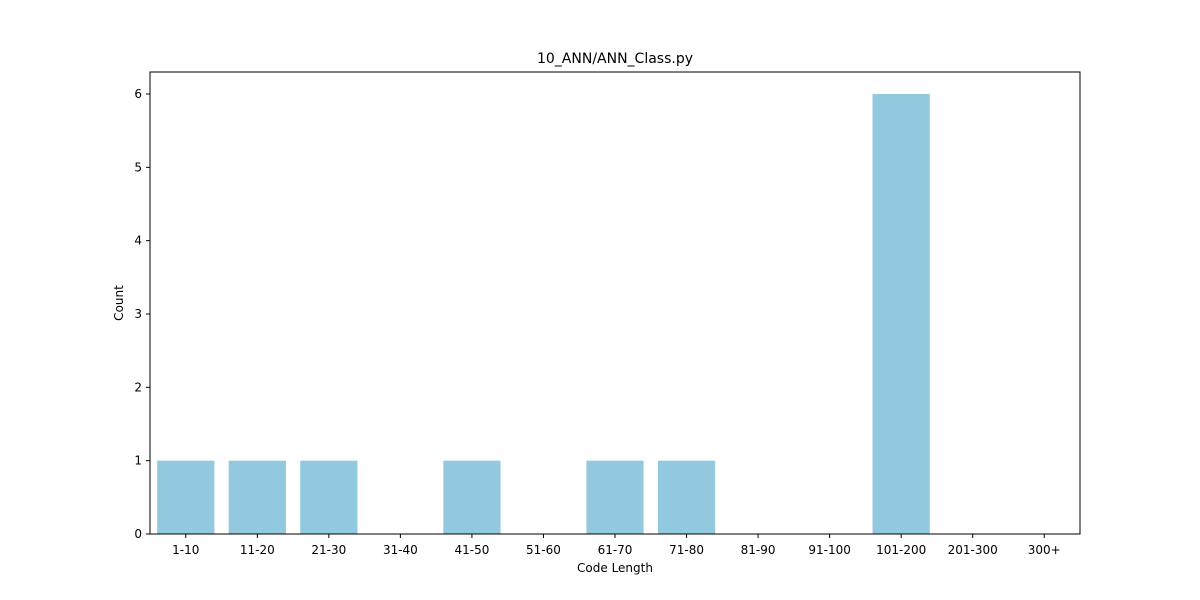 The height and width of the screenshot is (600, 1200). I want to click on x-tick-label: 1-10, so click(185, 550).